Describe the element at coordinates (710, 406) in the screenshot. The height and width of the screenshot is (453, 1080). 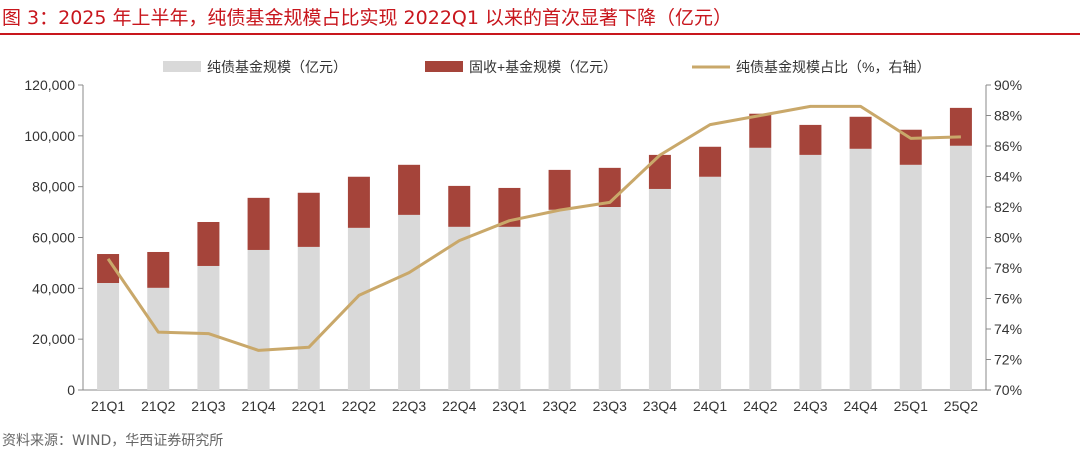
I see `x-tick-label: 24Q1` at that location.